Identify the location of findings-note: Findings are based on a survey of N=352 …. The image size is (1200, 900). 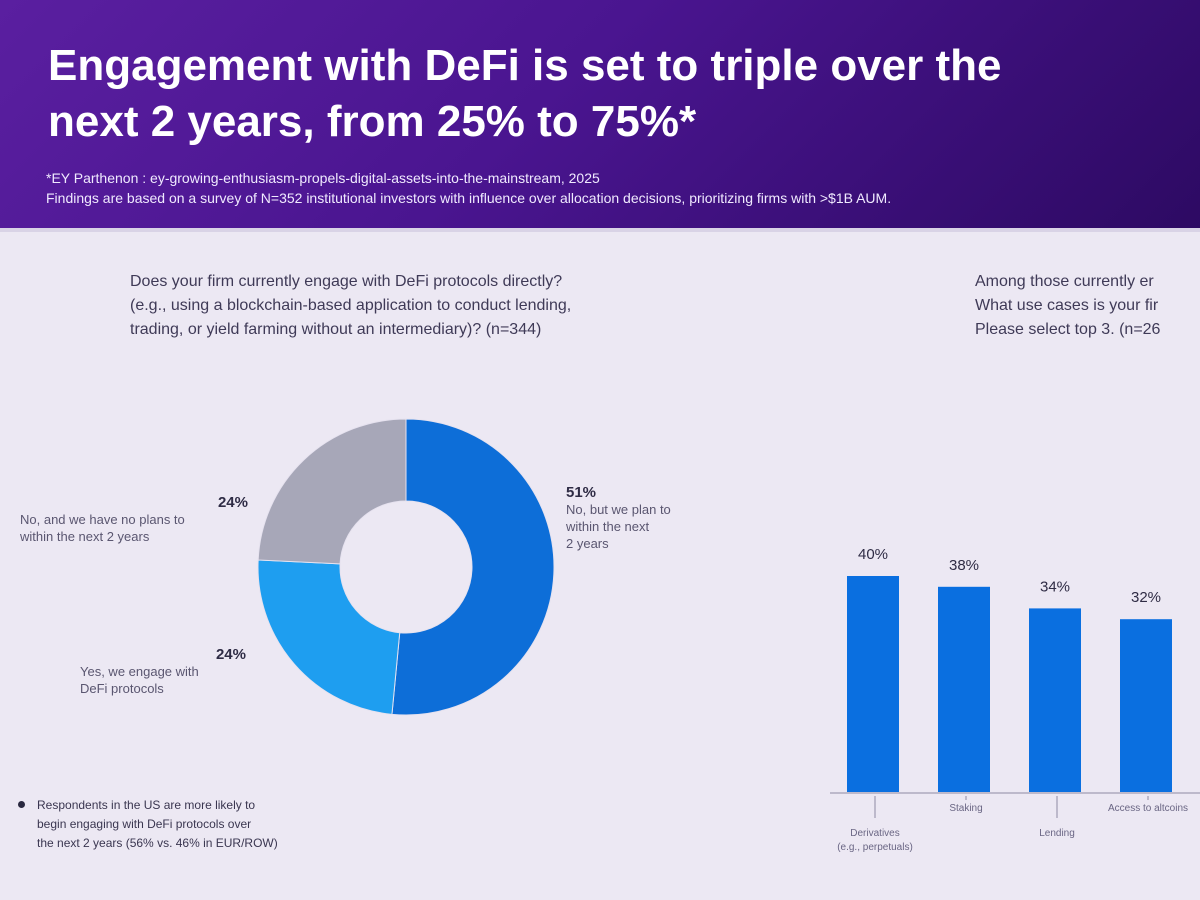
(469, 198).